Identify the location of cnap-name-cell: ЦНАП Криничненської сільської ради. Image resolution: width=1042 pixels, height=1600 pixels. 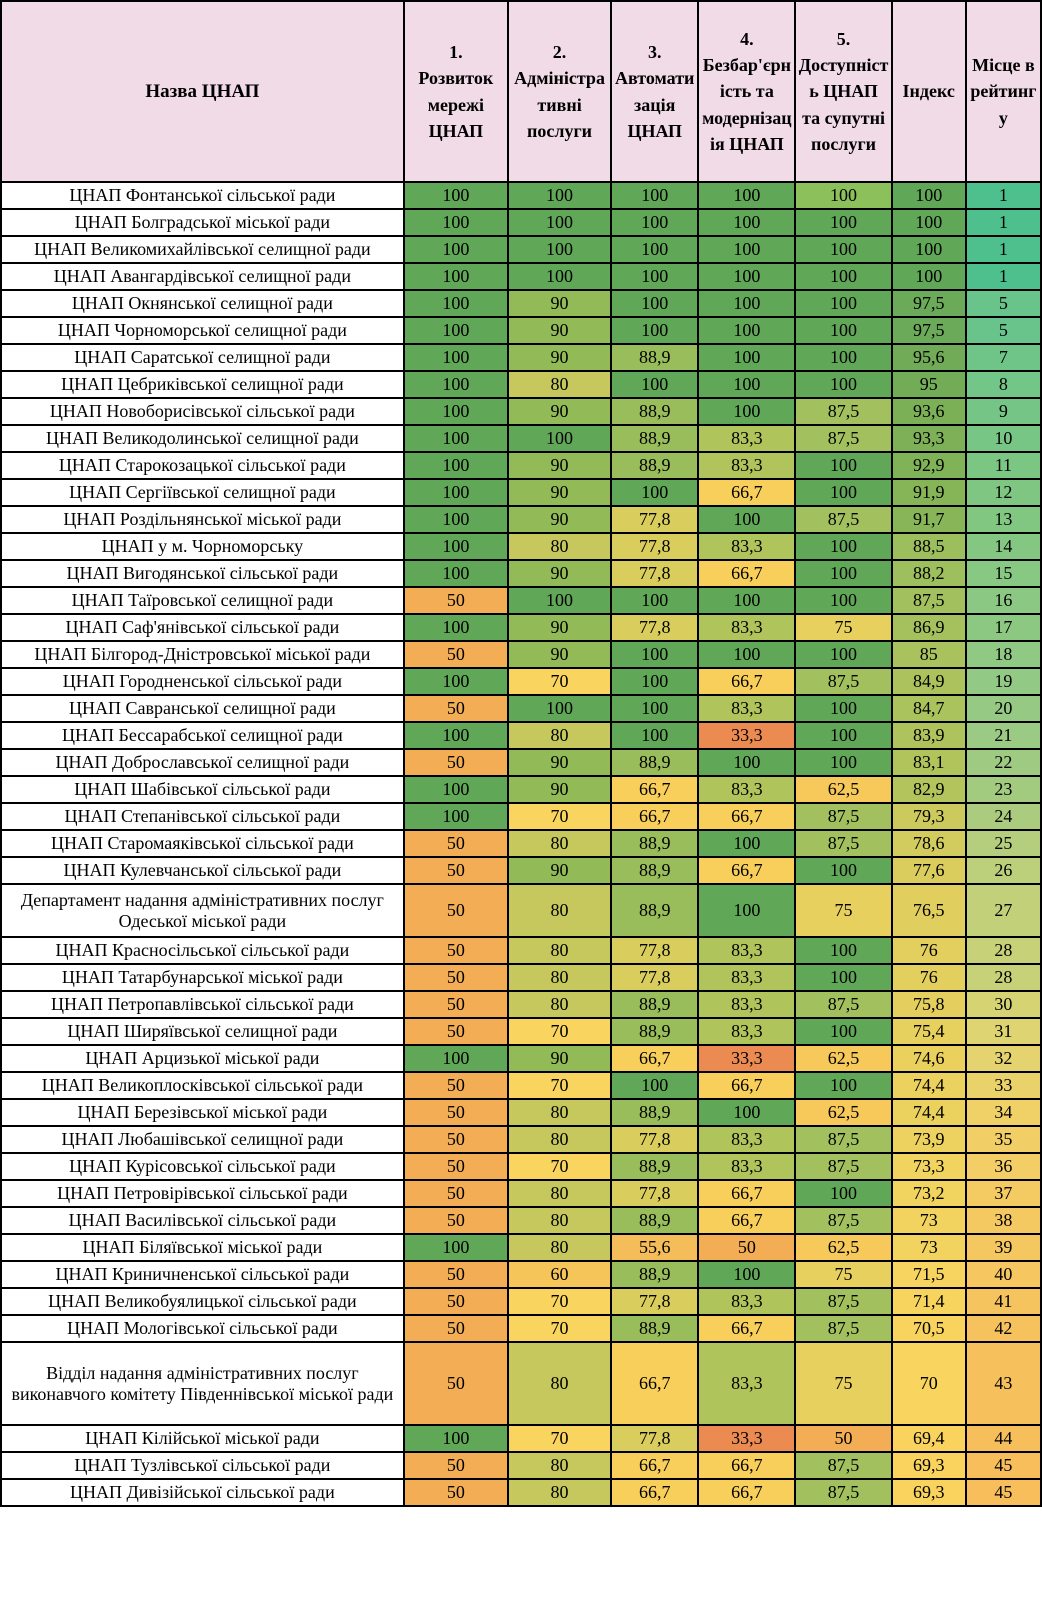
(202, 1274).